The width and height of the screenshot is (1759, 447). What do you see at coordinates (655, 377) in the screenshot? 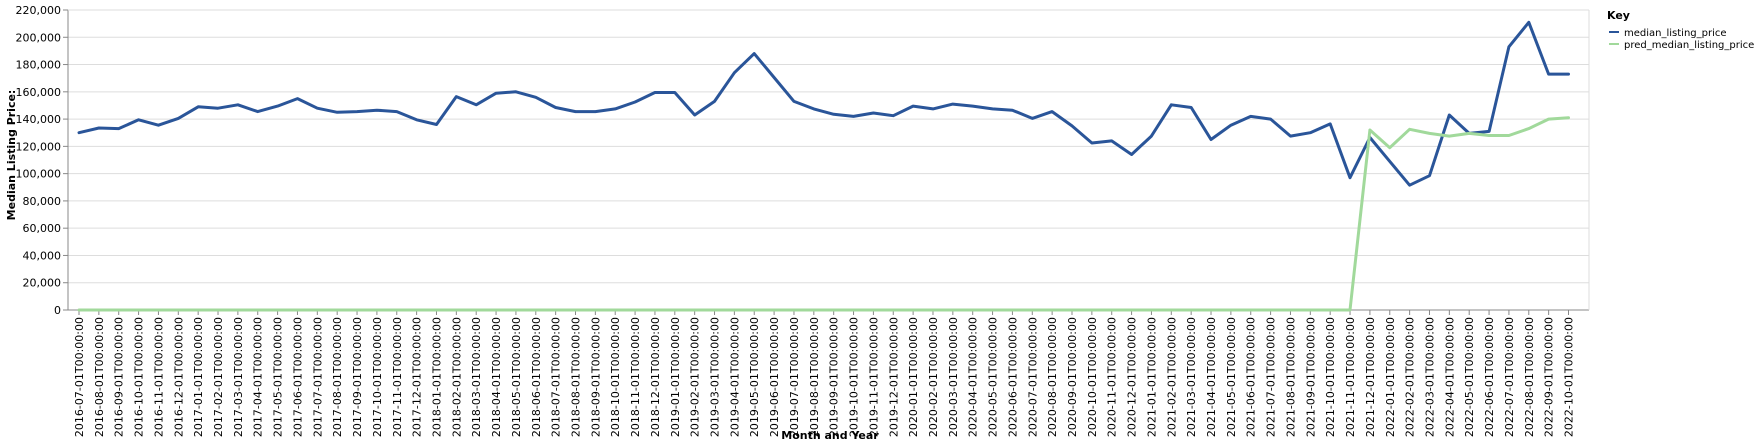
I see `x-tick-label: 2018-12-01T00:00:00` at bounding box center [655, 377].